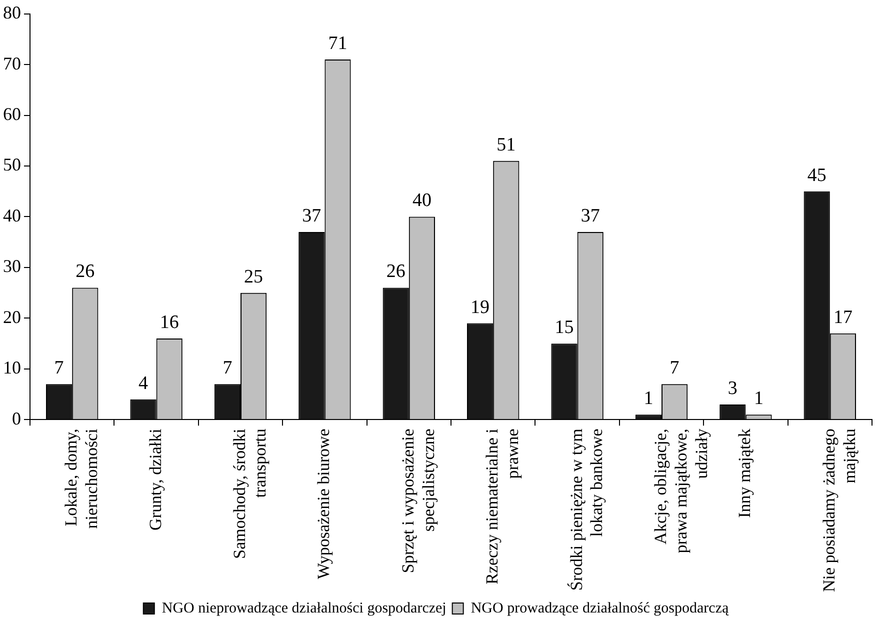 The height and width of the screenshot is (631, 887). Describe the element at coordinates (422, 201) in the screenshot. I see `data-label: 40` at that location.